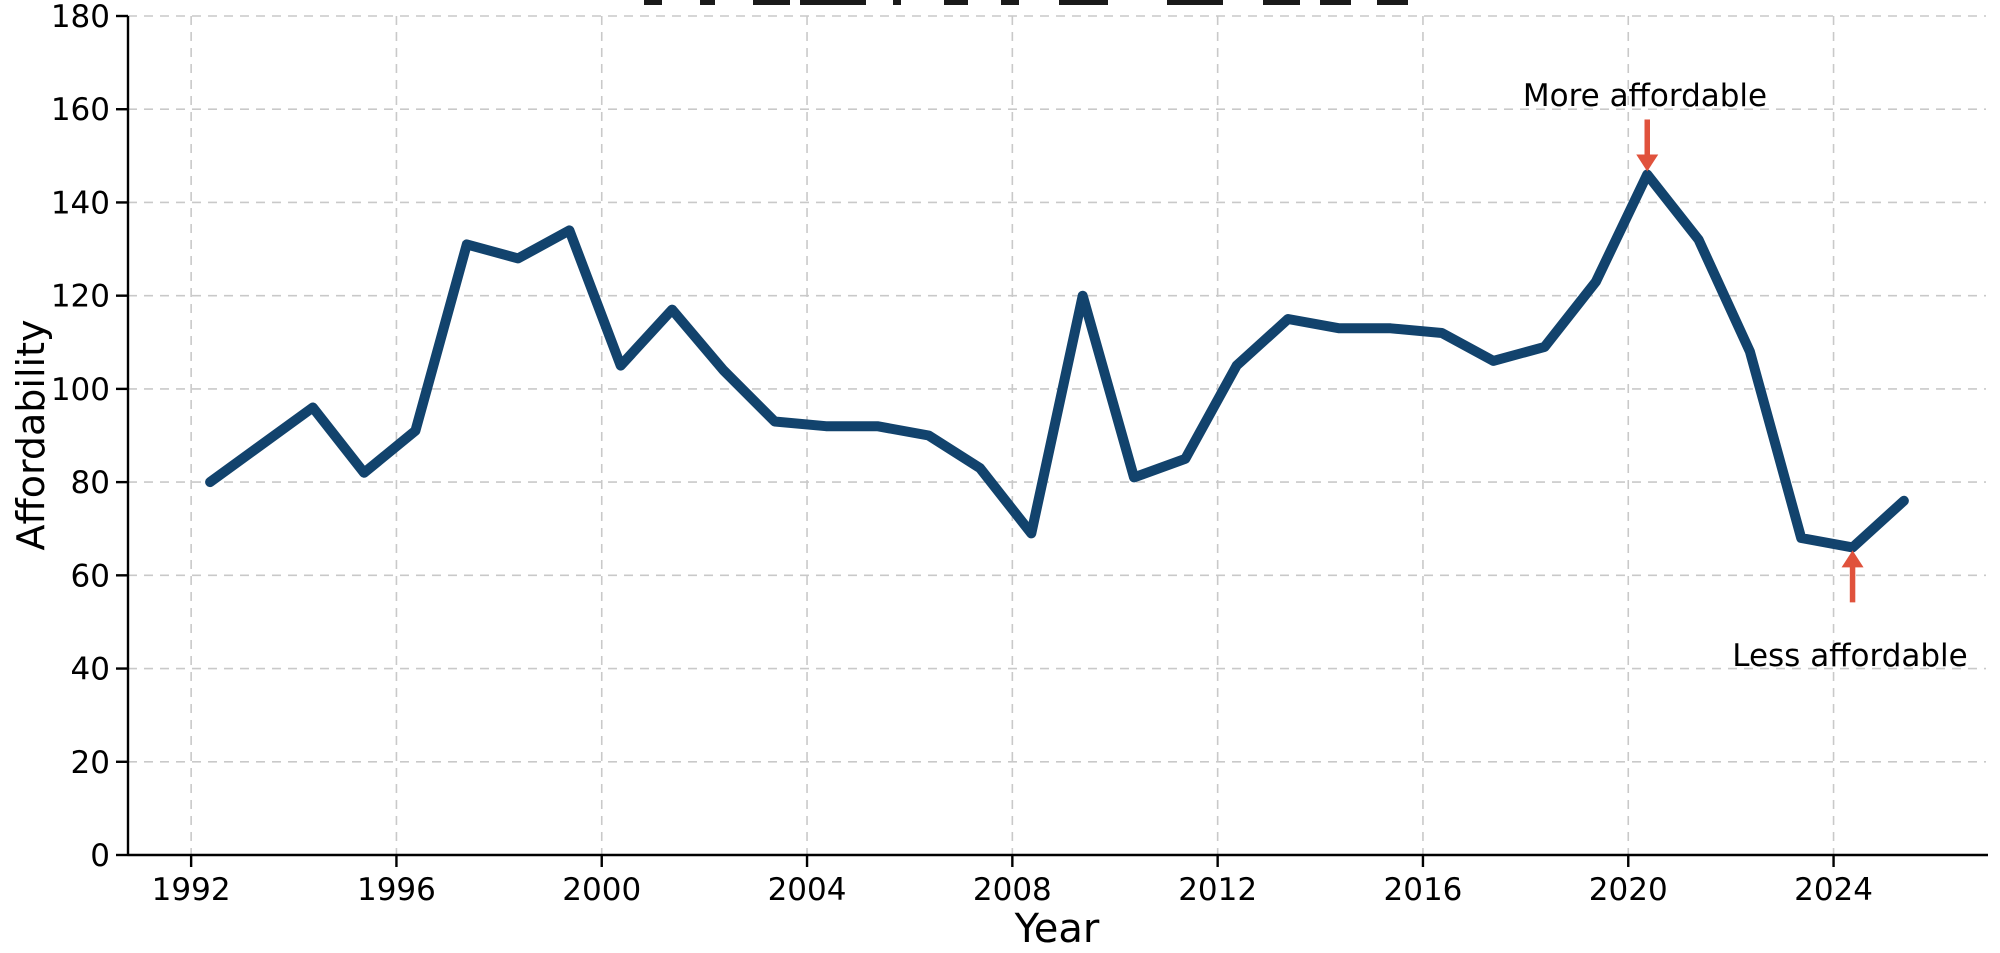 Image resolution: width=2000 pixels, height=953 pixels. Describe the element at coordinates (100, 856) in the screenshot. I see `y-tick-label: 0` at that location.